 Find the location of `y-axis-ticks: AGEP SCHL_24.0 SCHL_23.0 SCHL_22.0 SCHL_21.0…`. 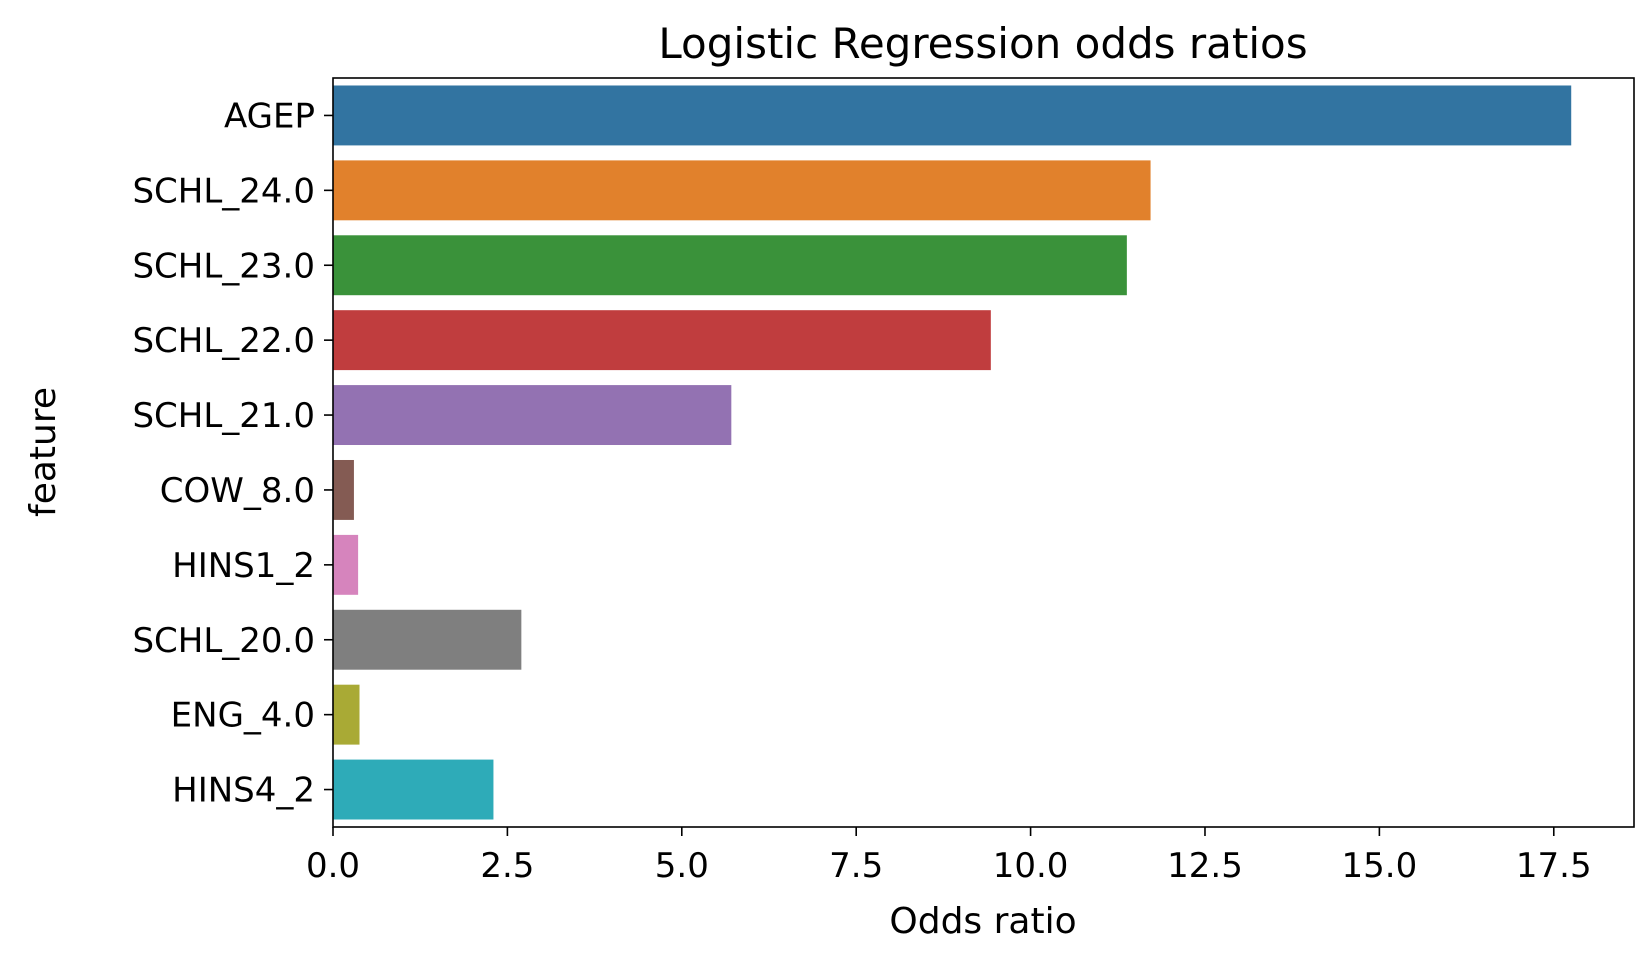

y-axis-ticks: AGEP SCHL_24.0 SCHL_23.0 SCHL_22.0 SCHL_21.0… is located at coordinates (232, 453).